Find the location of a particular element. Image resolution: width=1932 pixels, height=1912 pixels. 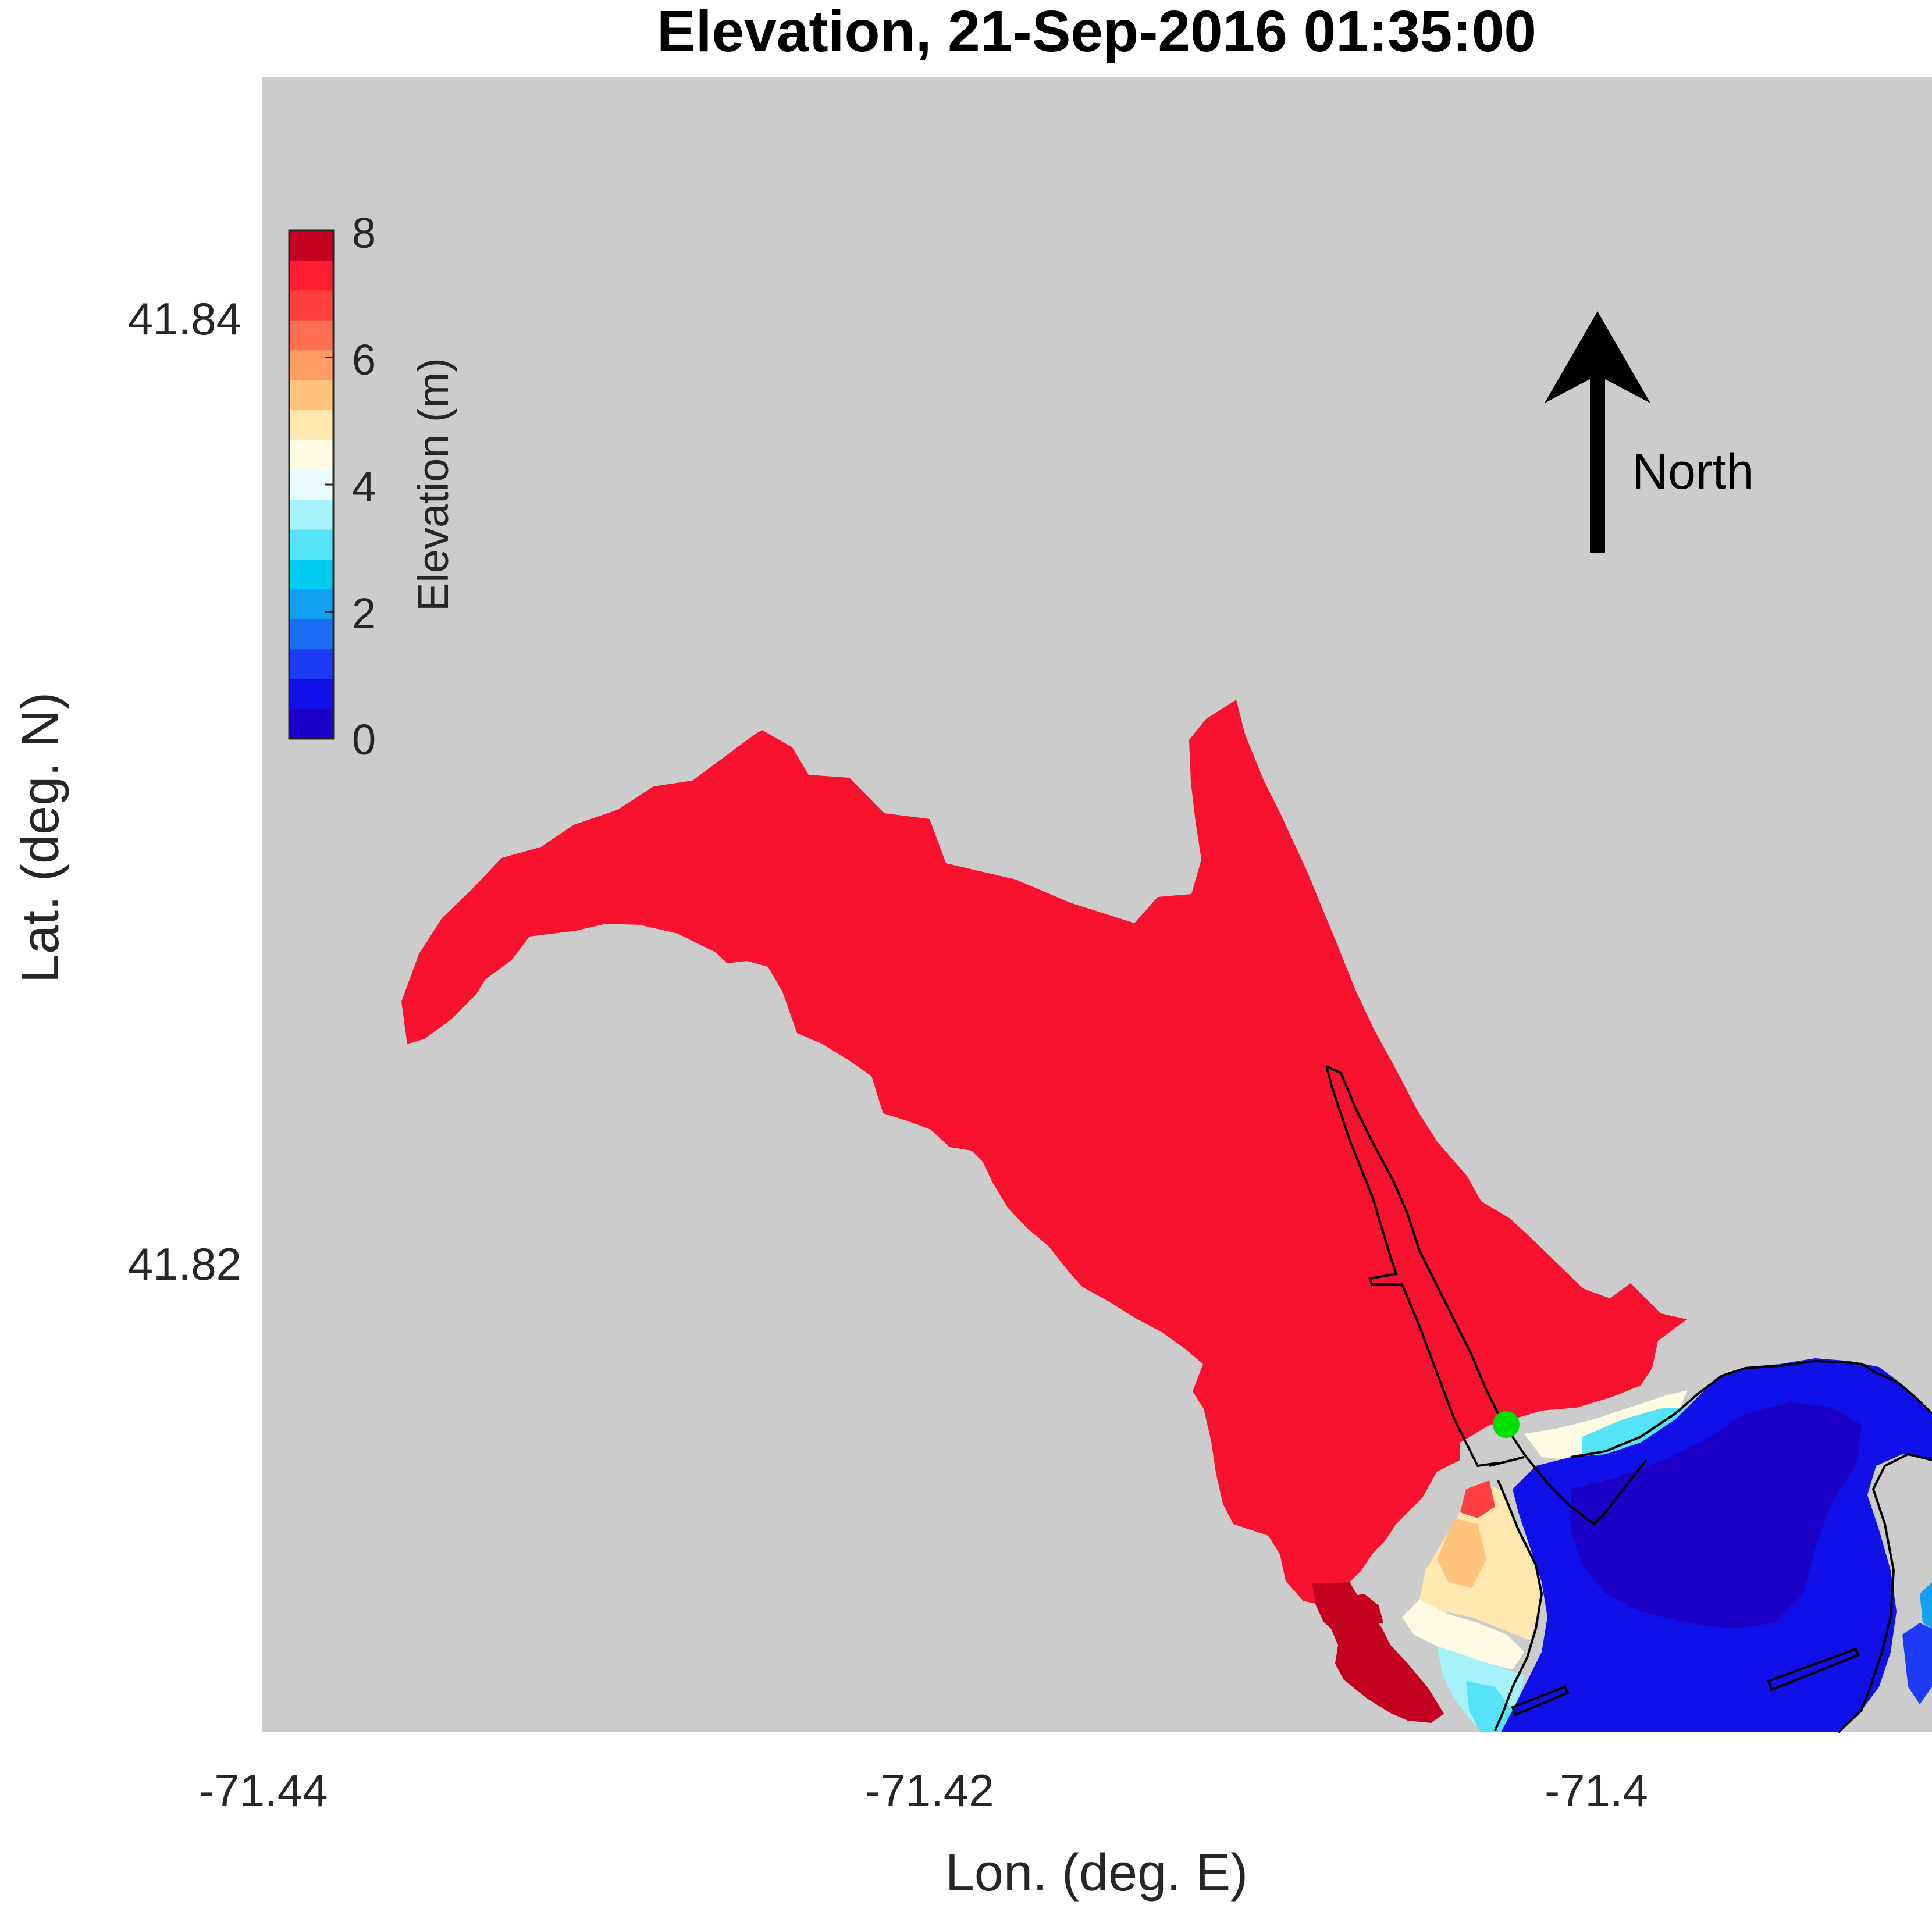

chart-title: Elevation, 21-Sep-2016 01:35:00 is located at coordinates (1096, 32).